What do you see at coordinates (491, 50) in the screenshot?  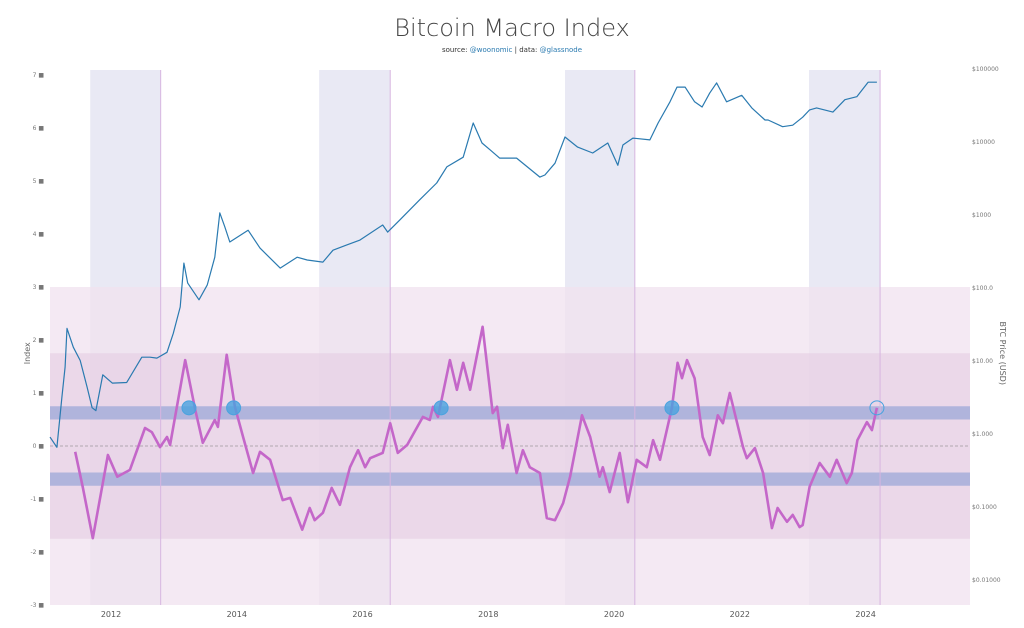 I see `source-link: @woonomic` at bounding box center [491, 50].